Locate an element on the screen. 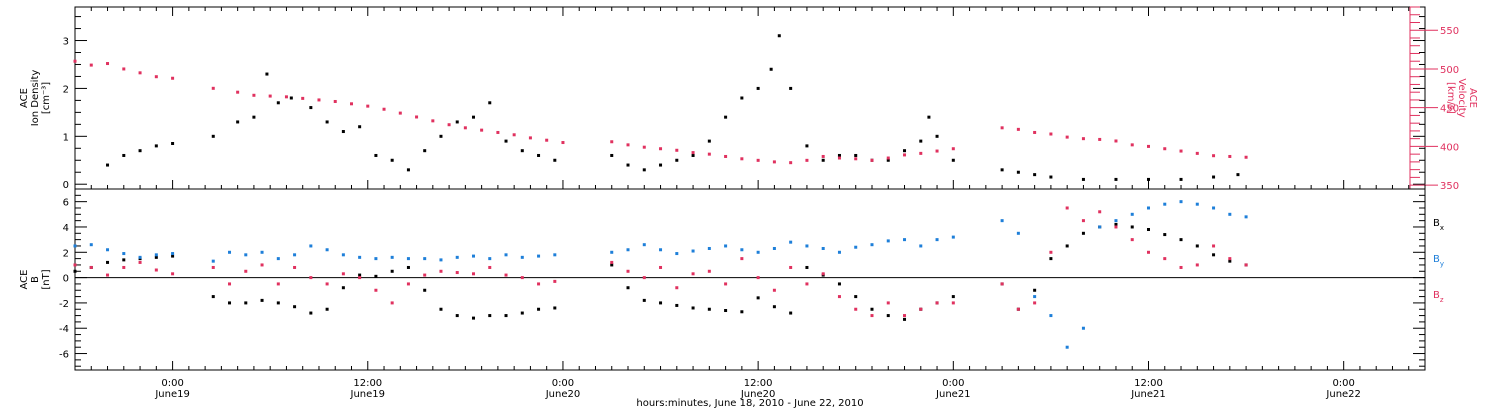  legend-Bx-main: B is located at coordinates (1436, 223).